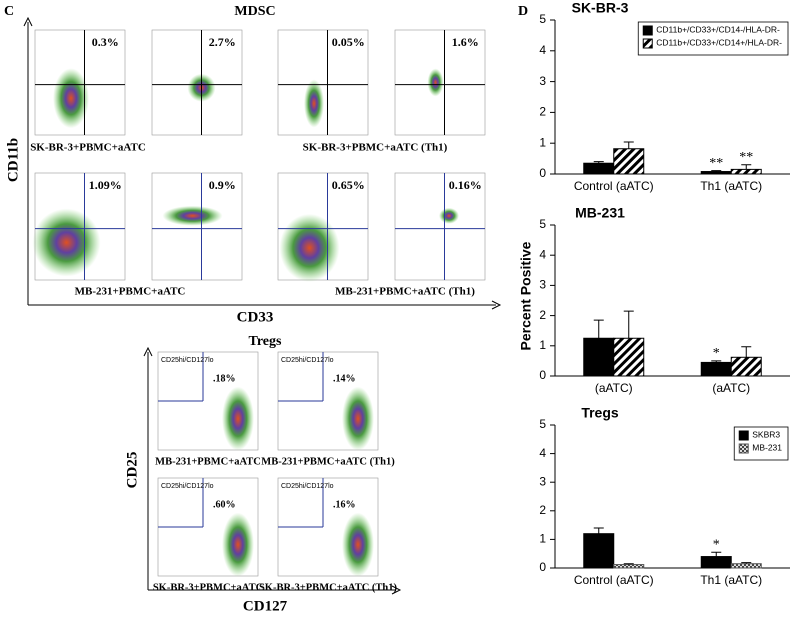 This screenshot has width=800, height=622. What do you see at coordinates (523, 11) in the screenshot?
I see `panel-label: D` at bounding box center [523, 11].